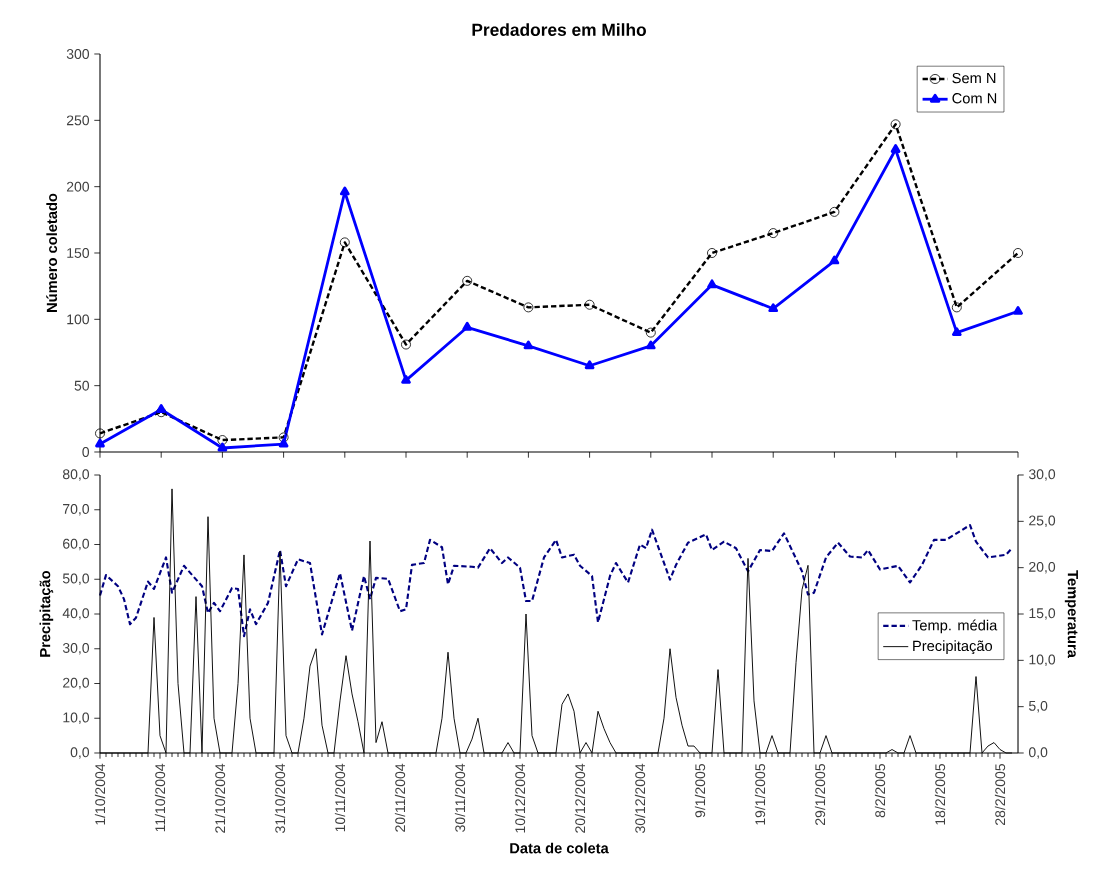  I want to click on x-tick-label: 9/1/2005, so click(700, 791).